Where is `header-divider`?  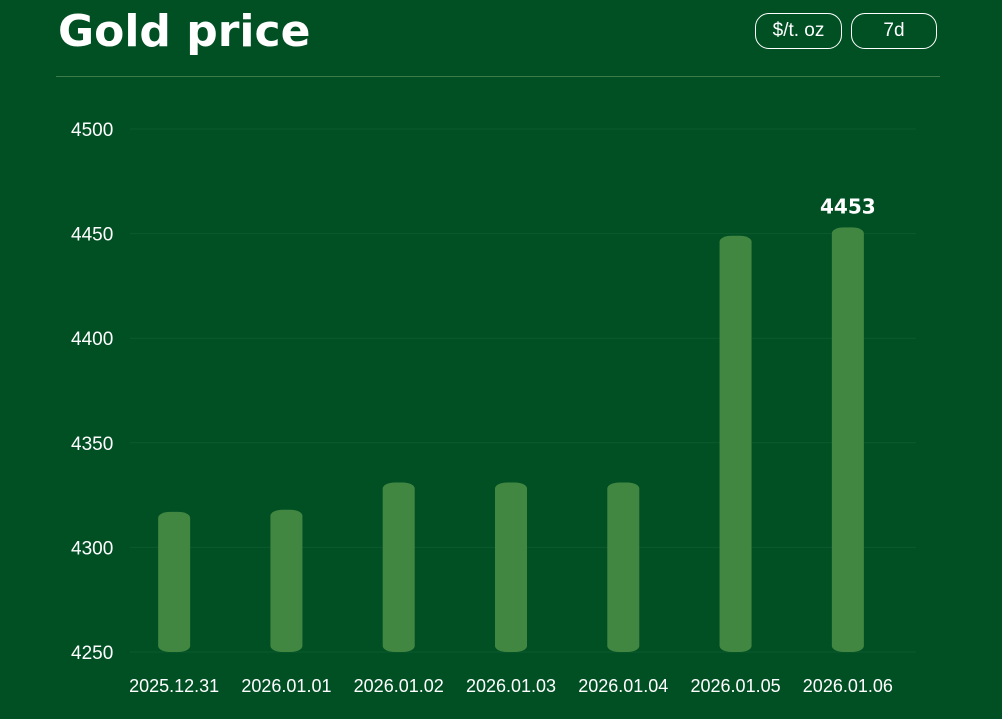
header-divider is located at coordinates (498, 76).